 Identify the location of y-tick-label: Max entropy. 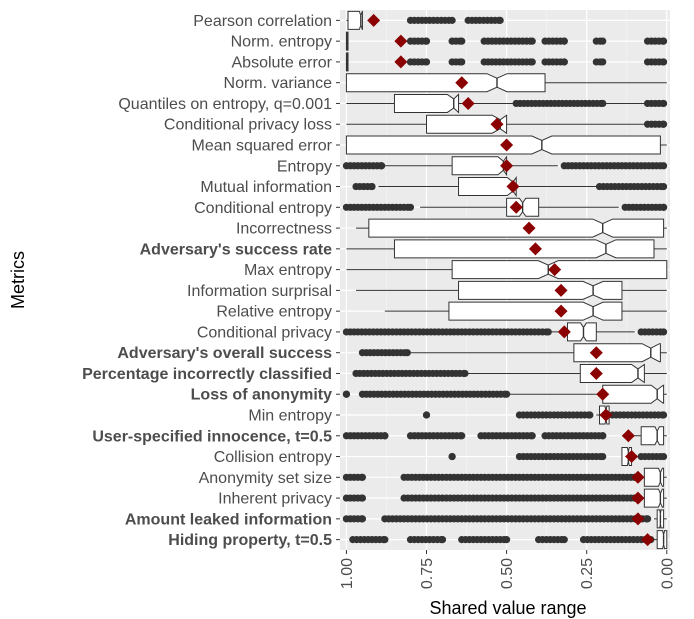
(288, 270).